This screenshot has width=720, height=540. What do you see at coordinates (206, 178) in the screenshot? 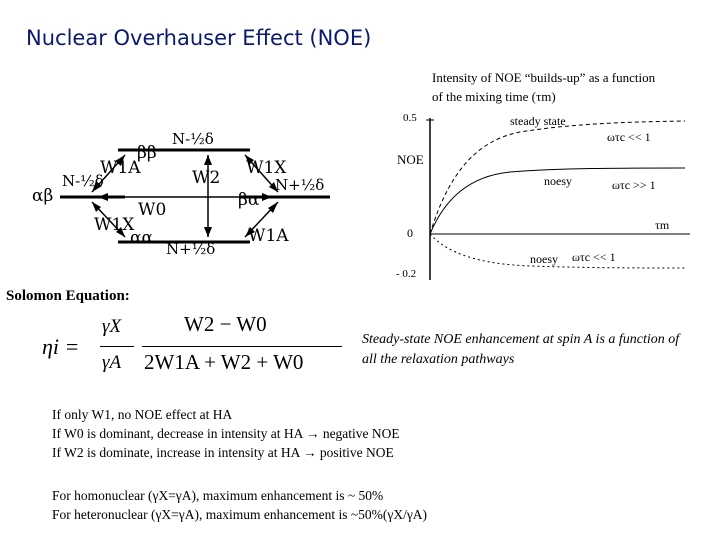
I see `w2-label: W2` at bounding box center [206, 178].